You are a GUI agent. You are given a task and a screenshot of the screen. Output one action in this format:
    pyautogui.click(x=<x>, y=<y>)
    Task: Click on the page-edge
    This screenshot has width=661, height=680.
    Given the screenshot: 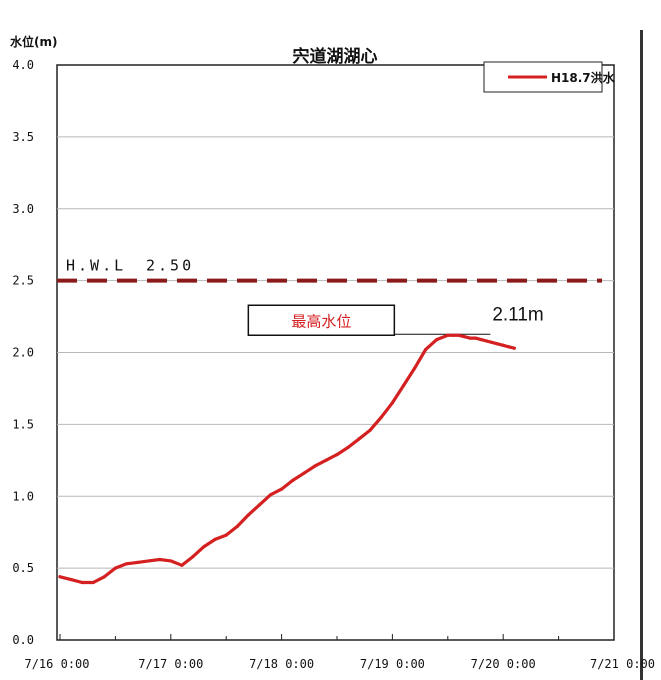 What is the action you would take?
    pyautogui.click(x=641, y=355)
    